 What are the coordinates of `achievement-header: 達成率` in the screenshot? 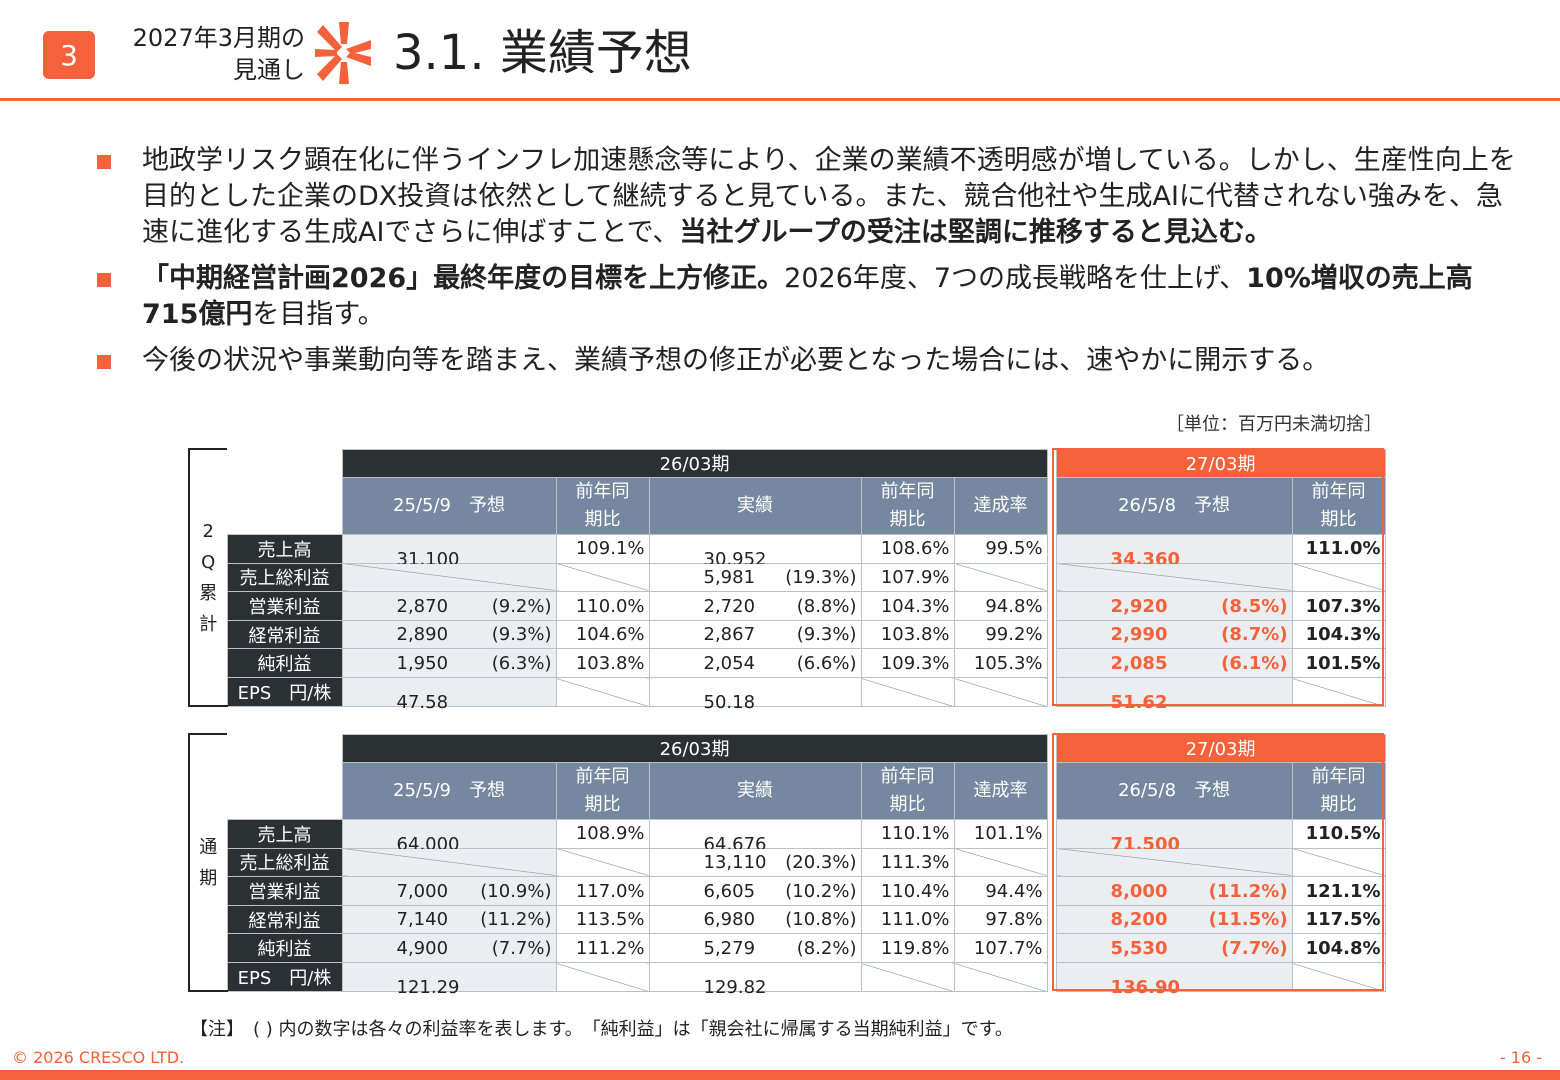 It's located at (1000, 506).